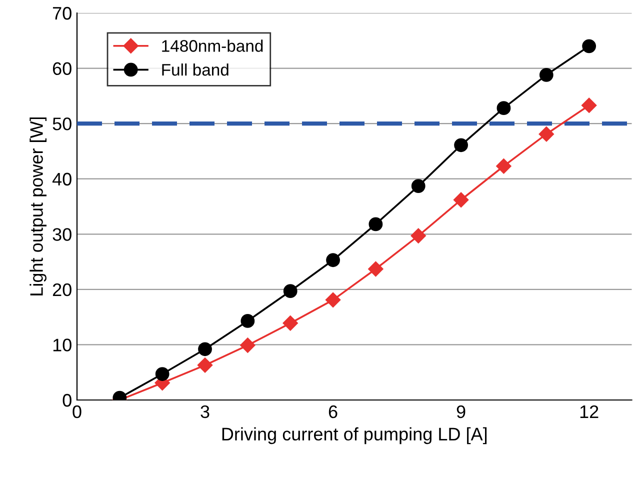  I want to click on y-tick-label: 60, so click(62, 69).